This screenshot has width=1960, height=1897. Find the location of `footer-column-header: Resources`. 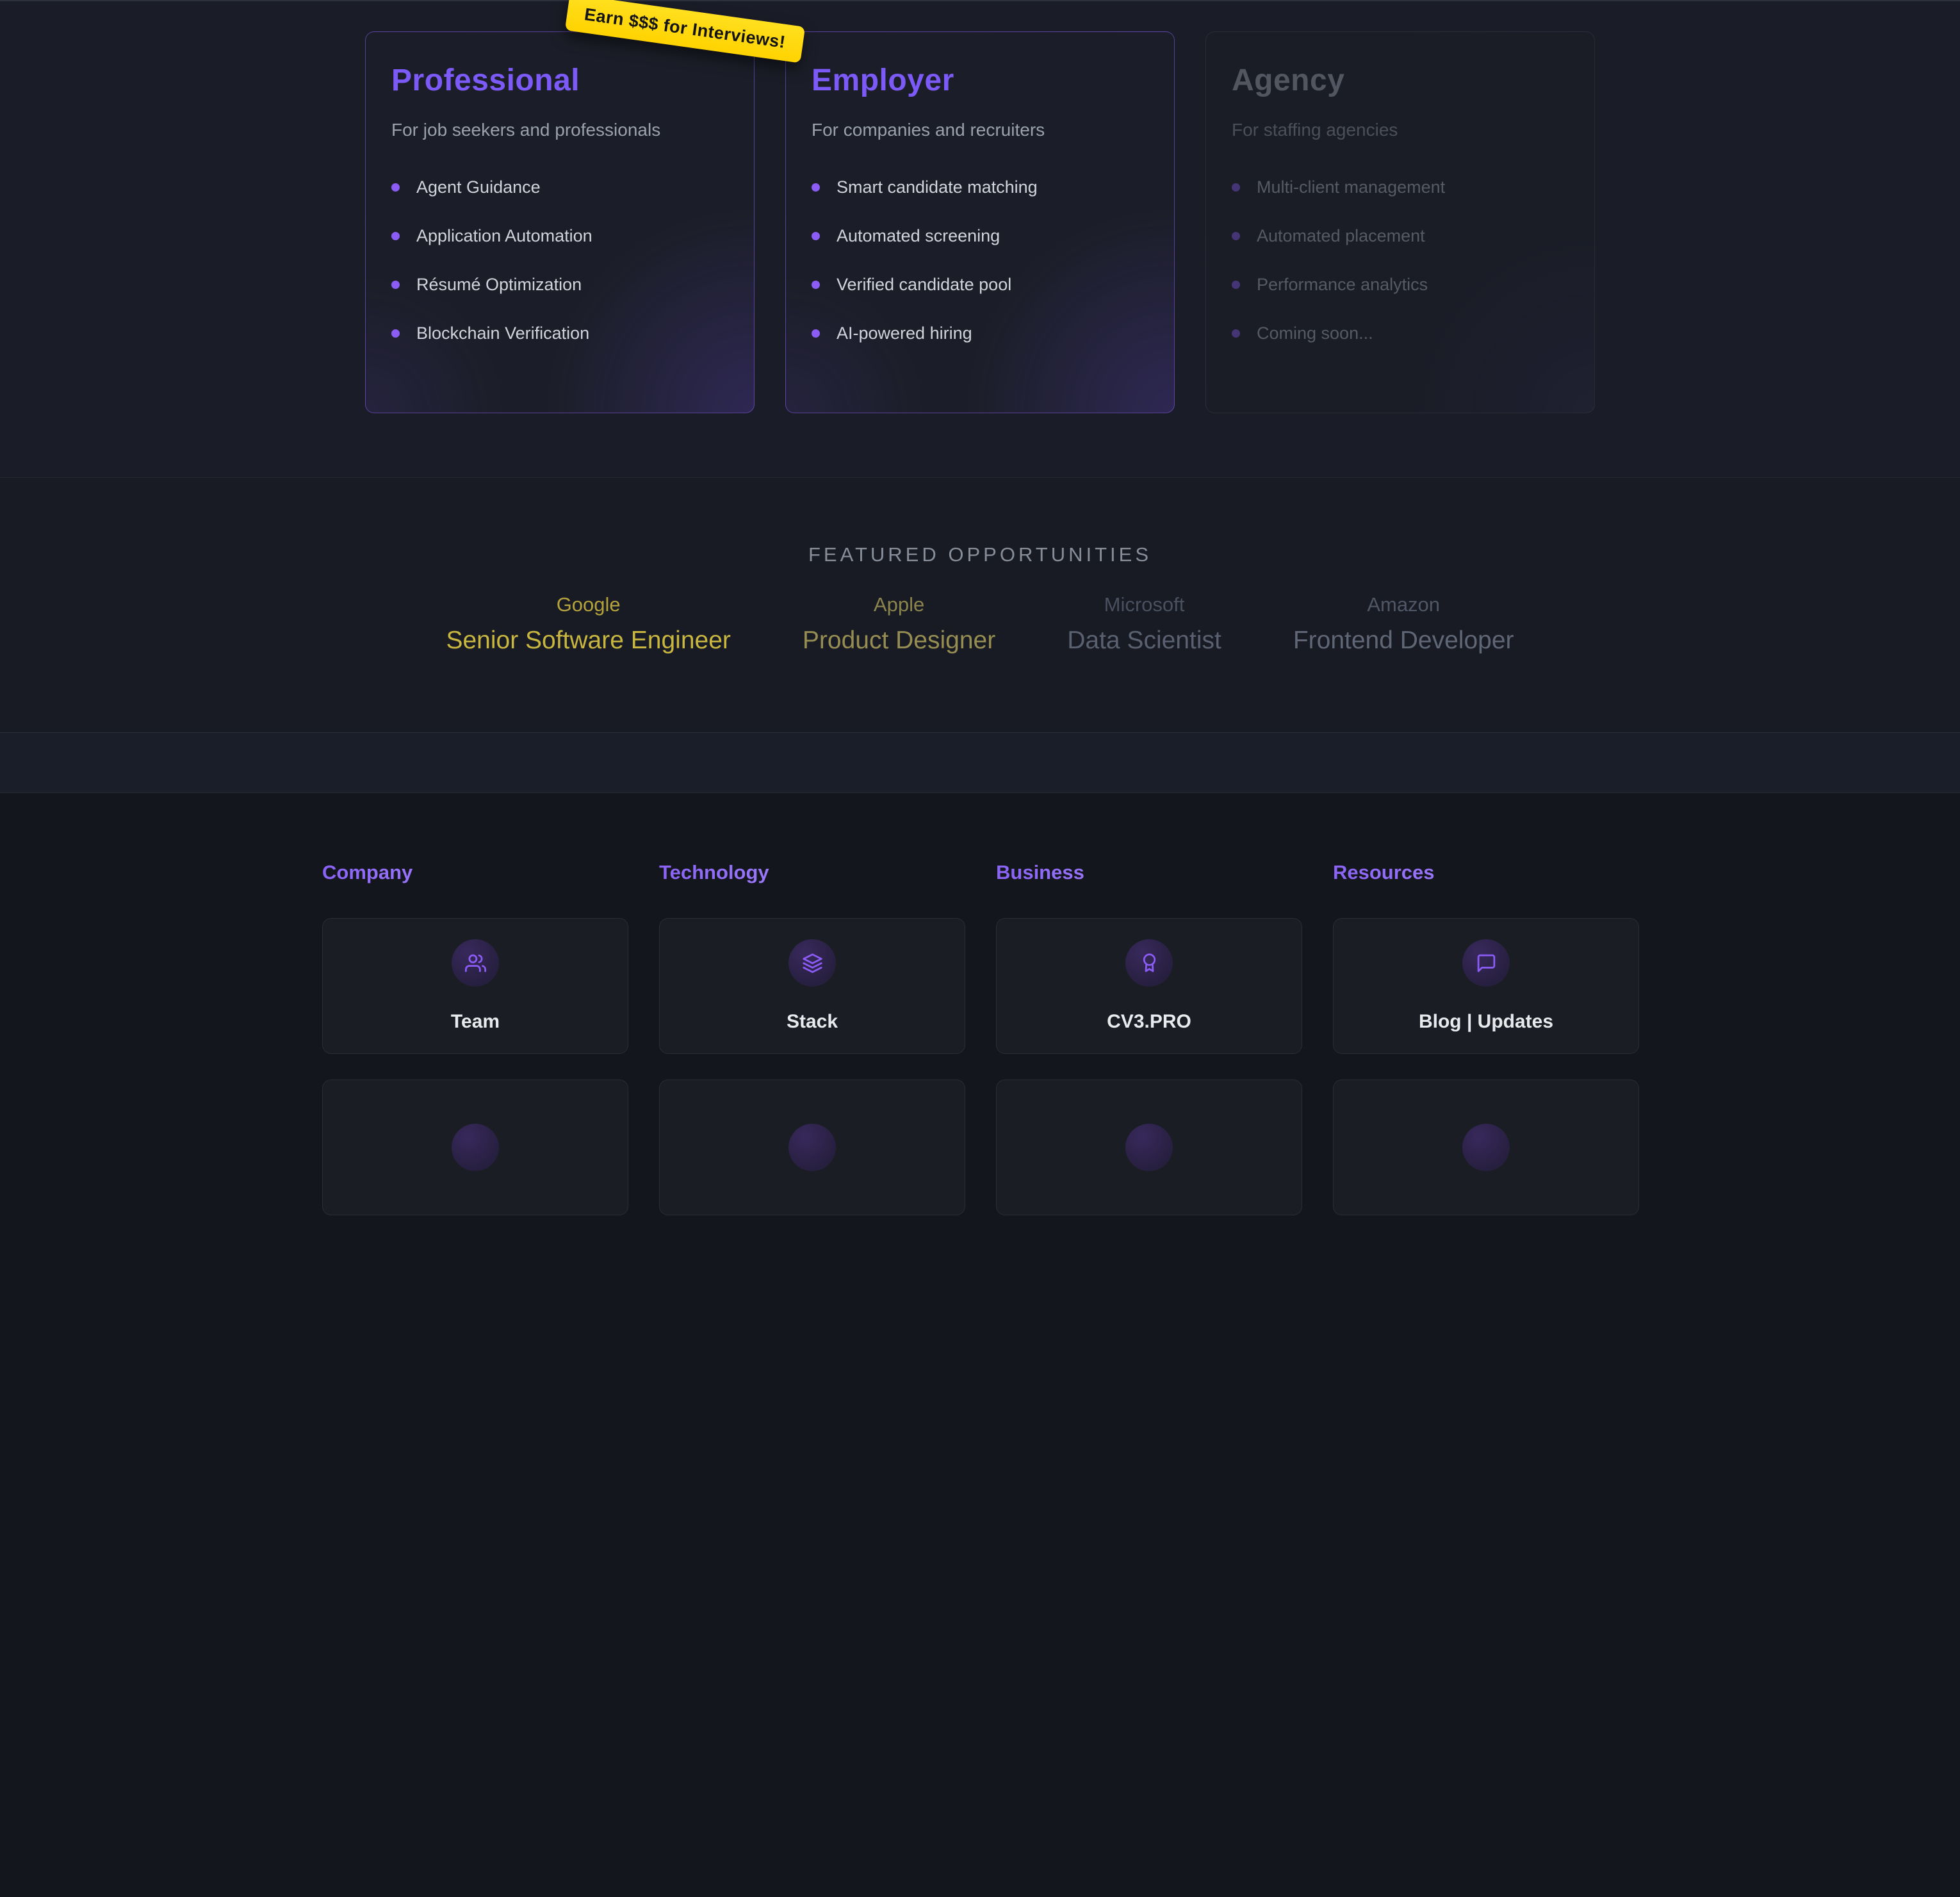

footer-column-header: Resources is located at coordinates (1486, 873).